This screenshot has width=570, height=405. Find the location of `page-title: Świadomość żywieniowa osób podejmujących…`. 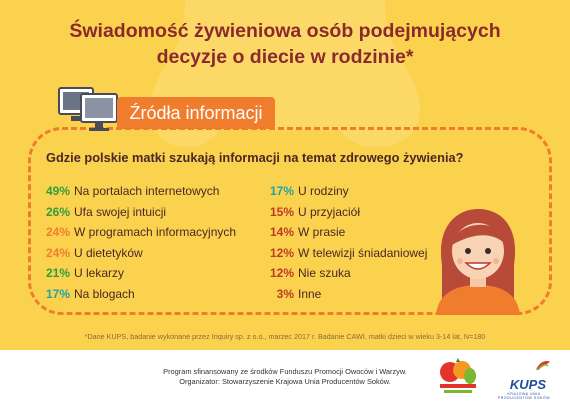

page-title: Świadomość żywieniowa osób podejmujących… is located at coordinates (285, 44).